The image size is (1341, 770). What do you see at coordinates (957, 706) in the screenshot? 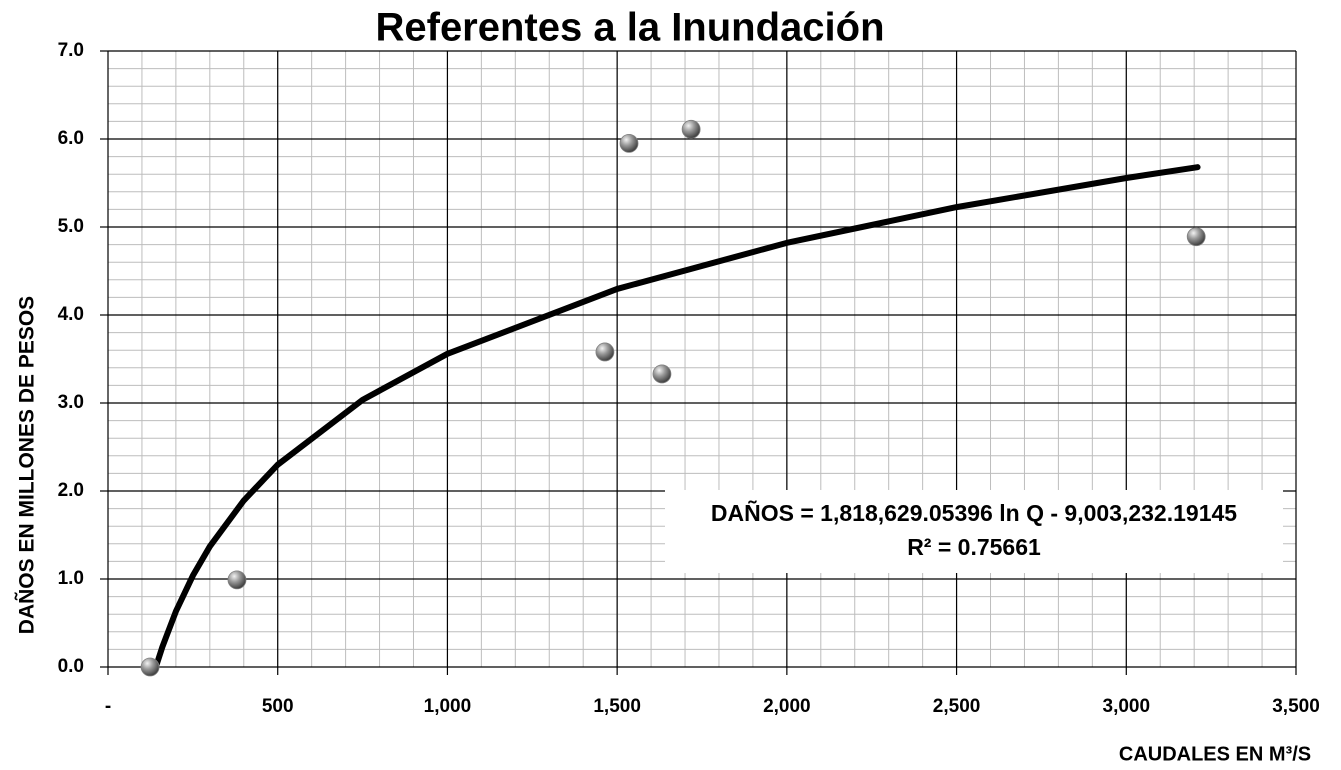
I see `x-tick-label: 2,500` at bounding box center [957, 706].